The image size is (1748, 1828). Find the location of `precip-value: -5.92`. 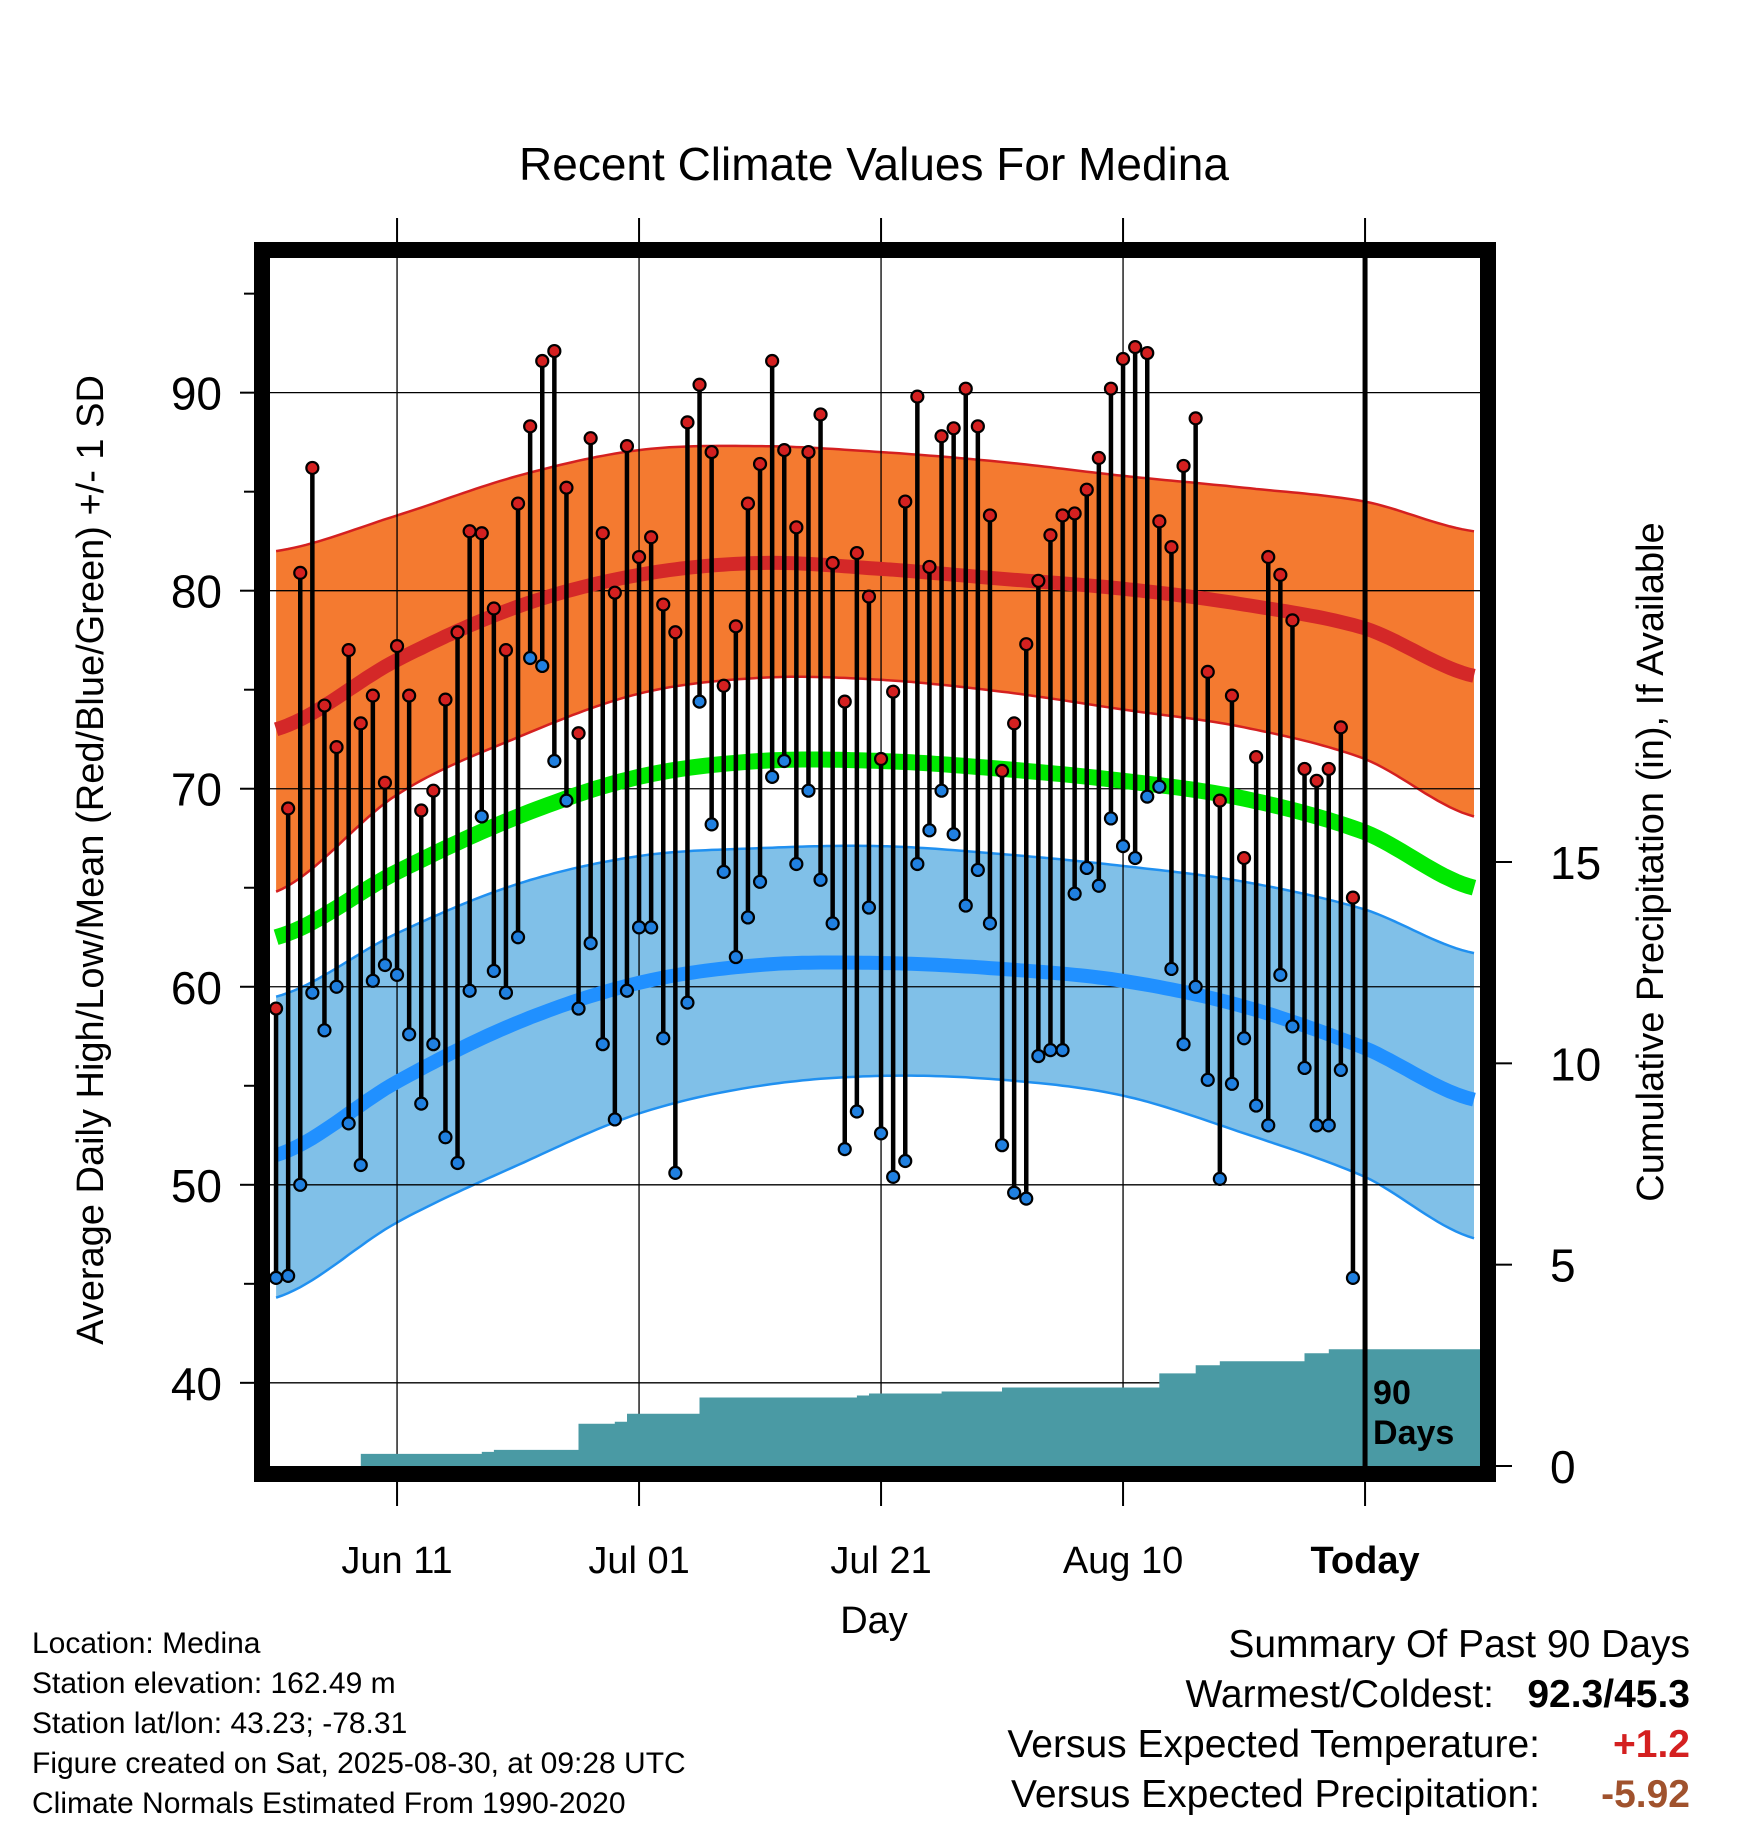

precip-value: -5.92 is located at coordinates (1645, 1794).